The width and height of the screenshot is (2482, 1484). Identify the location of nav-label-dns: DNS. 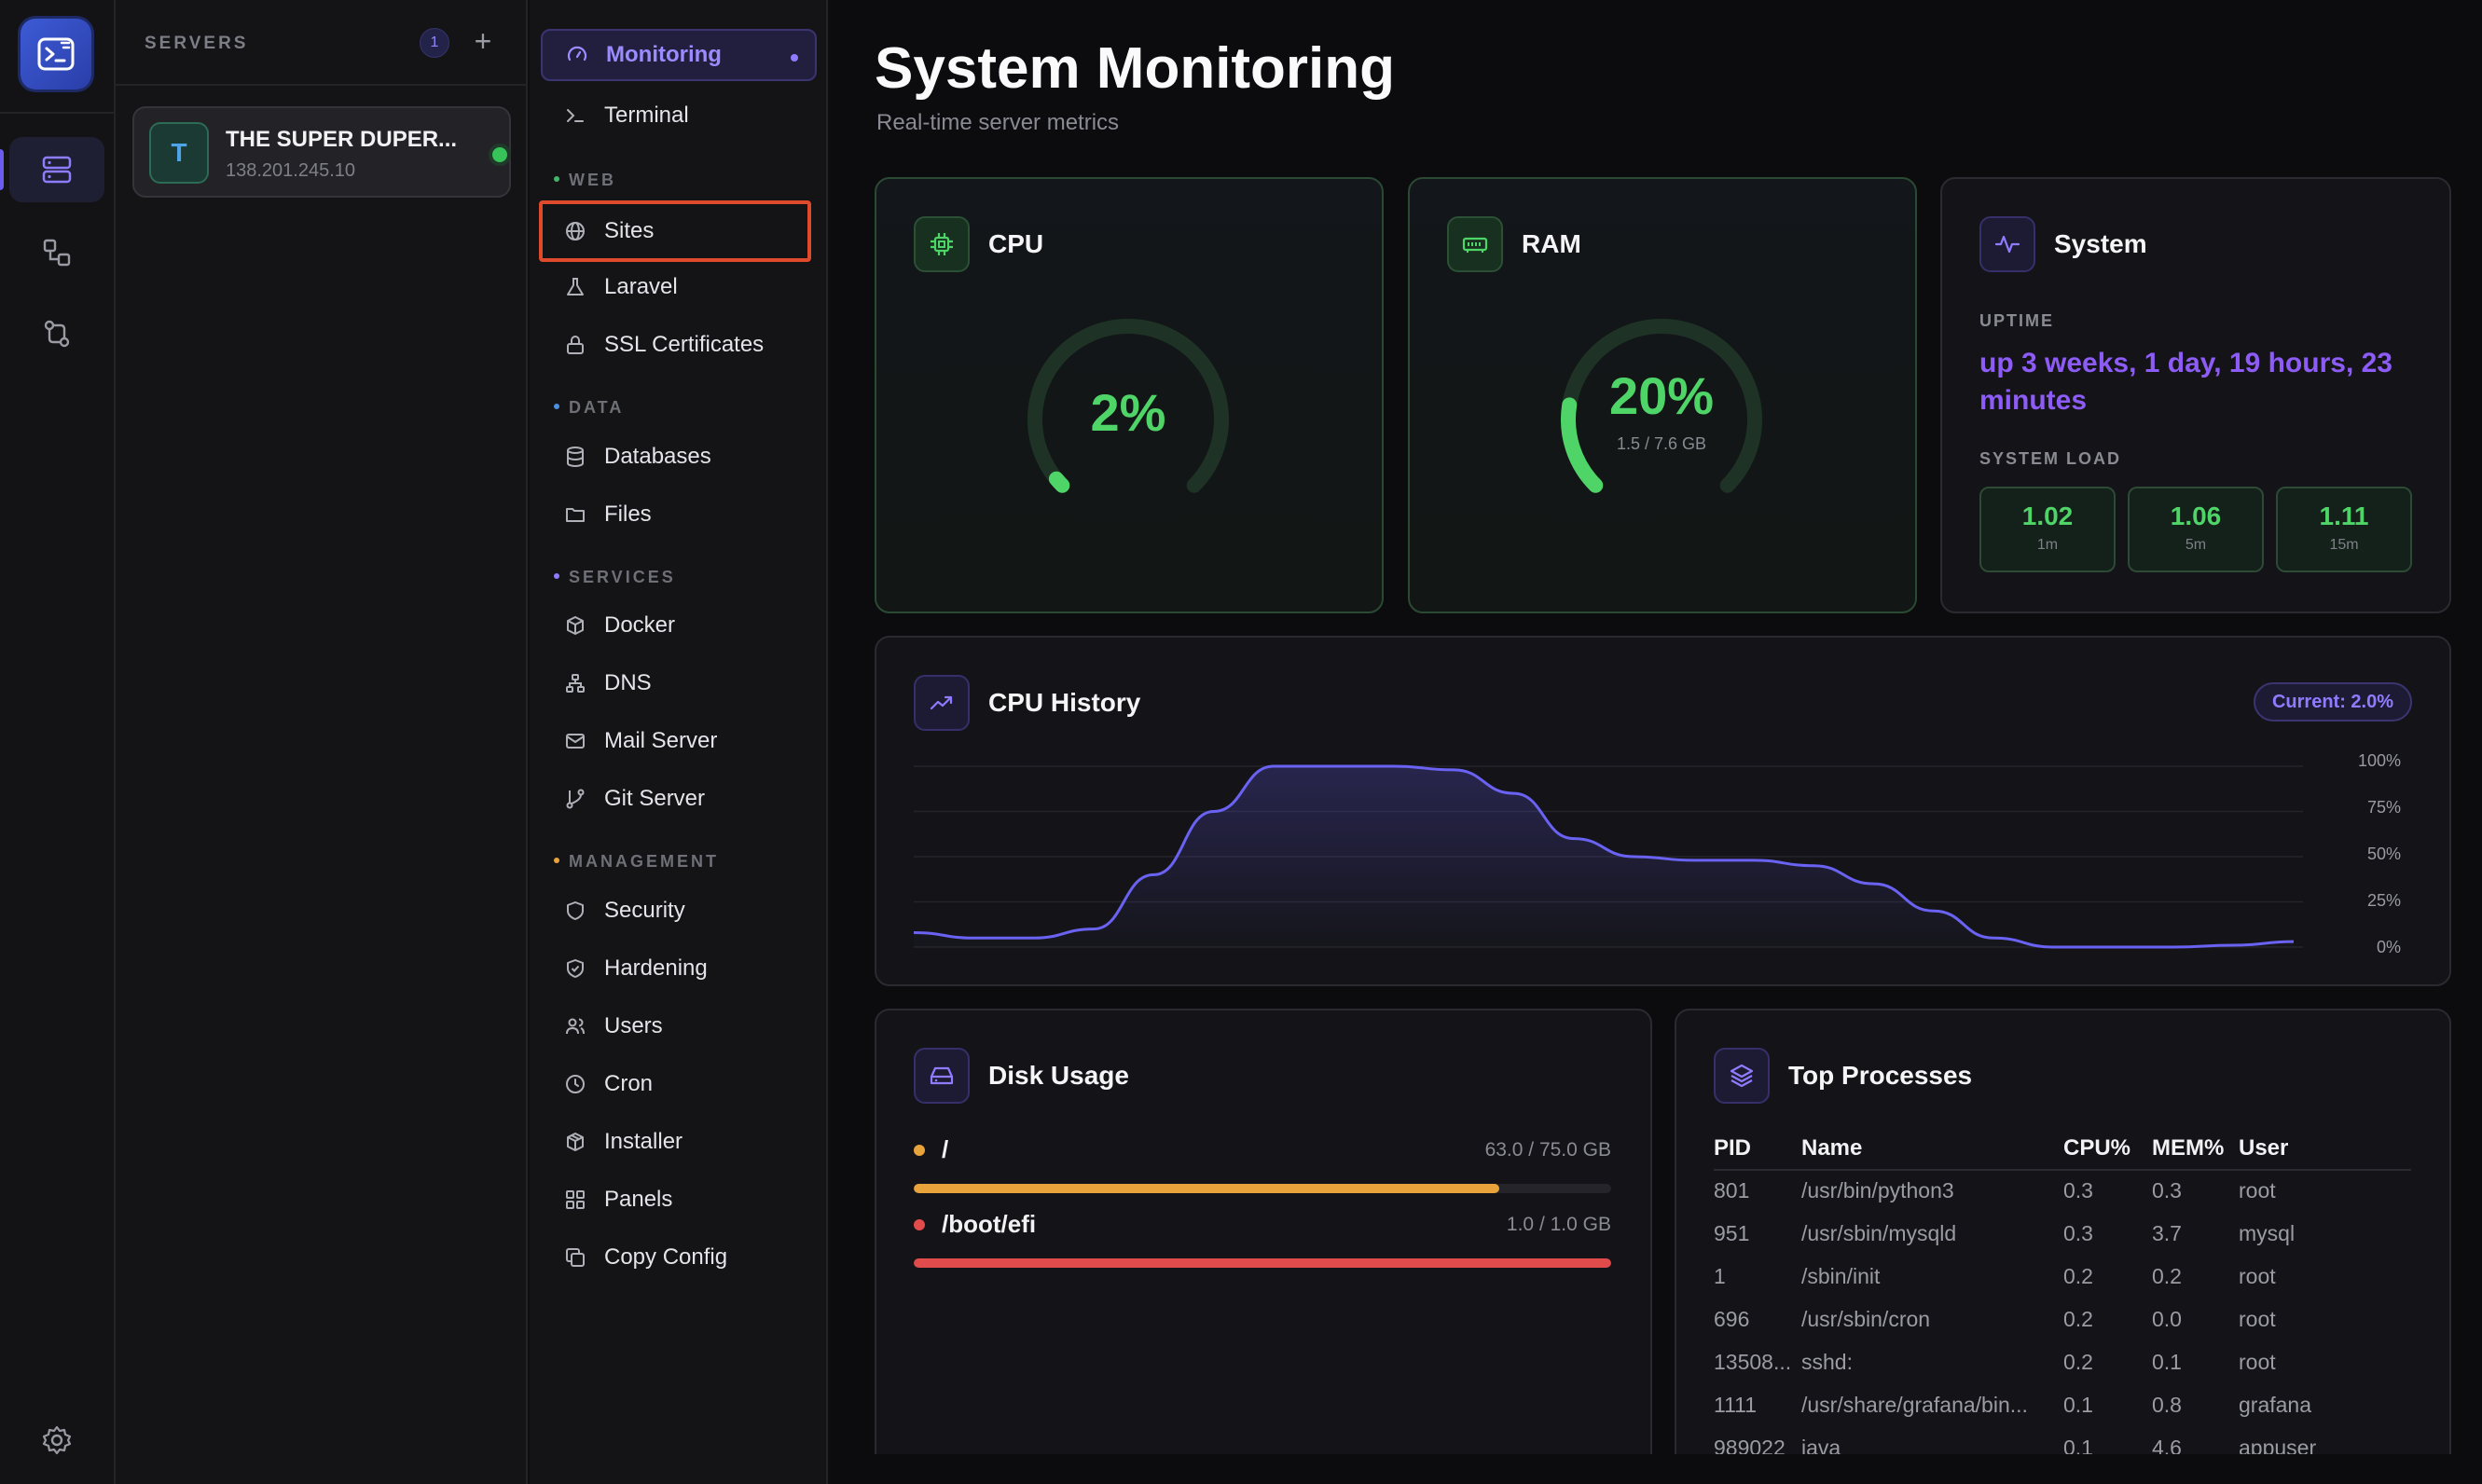
(628, 682).